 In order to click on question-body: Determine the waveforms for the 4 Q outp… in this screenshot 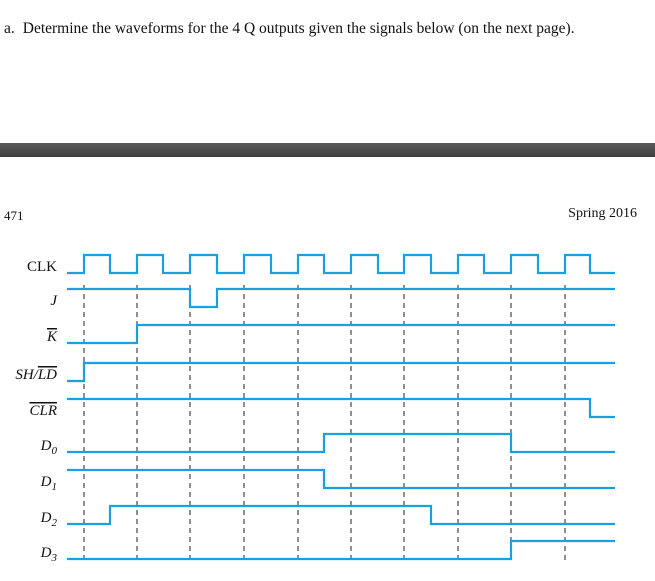, I will do `click(298, 28)`.